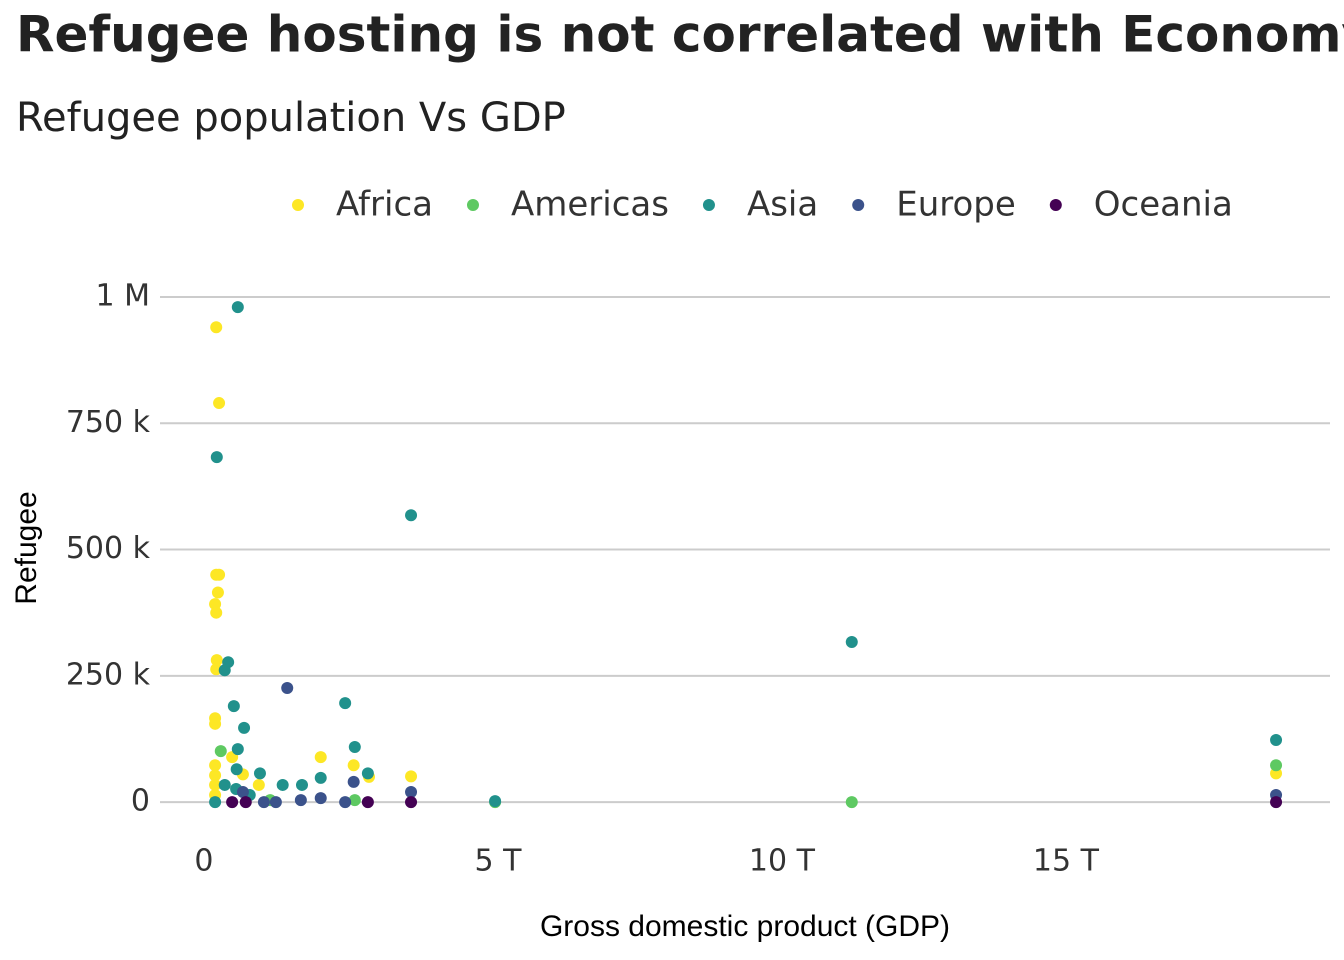 The width and height of the screenshot is (1344, 960). Describe the element at coordinates (384, 205) in the screenshot. I see `legend-label: Africa` at that location.